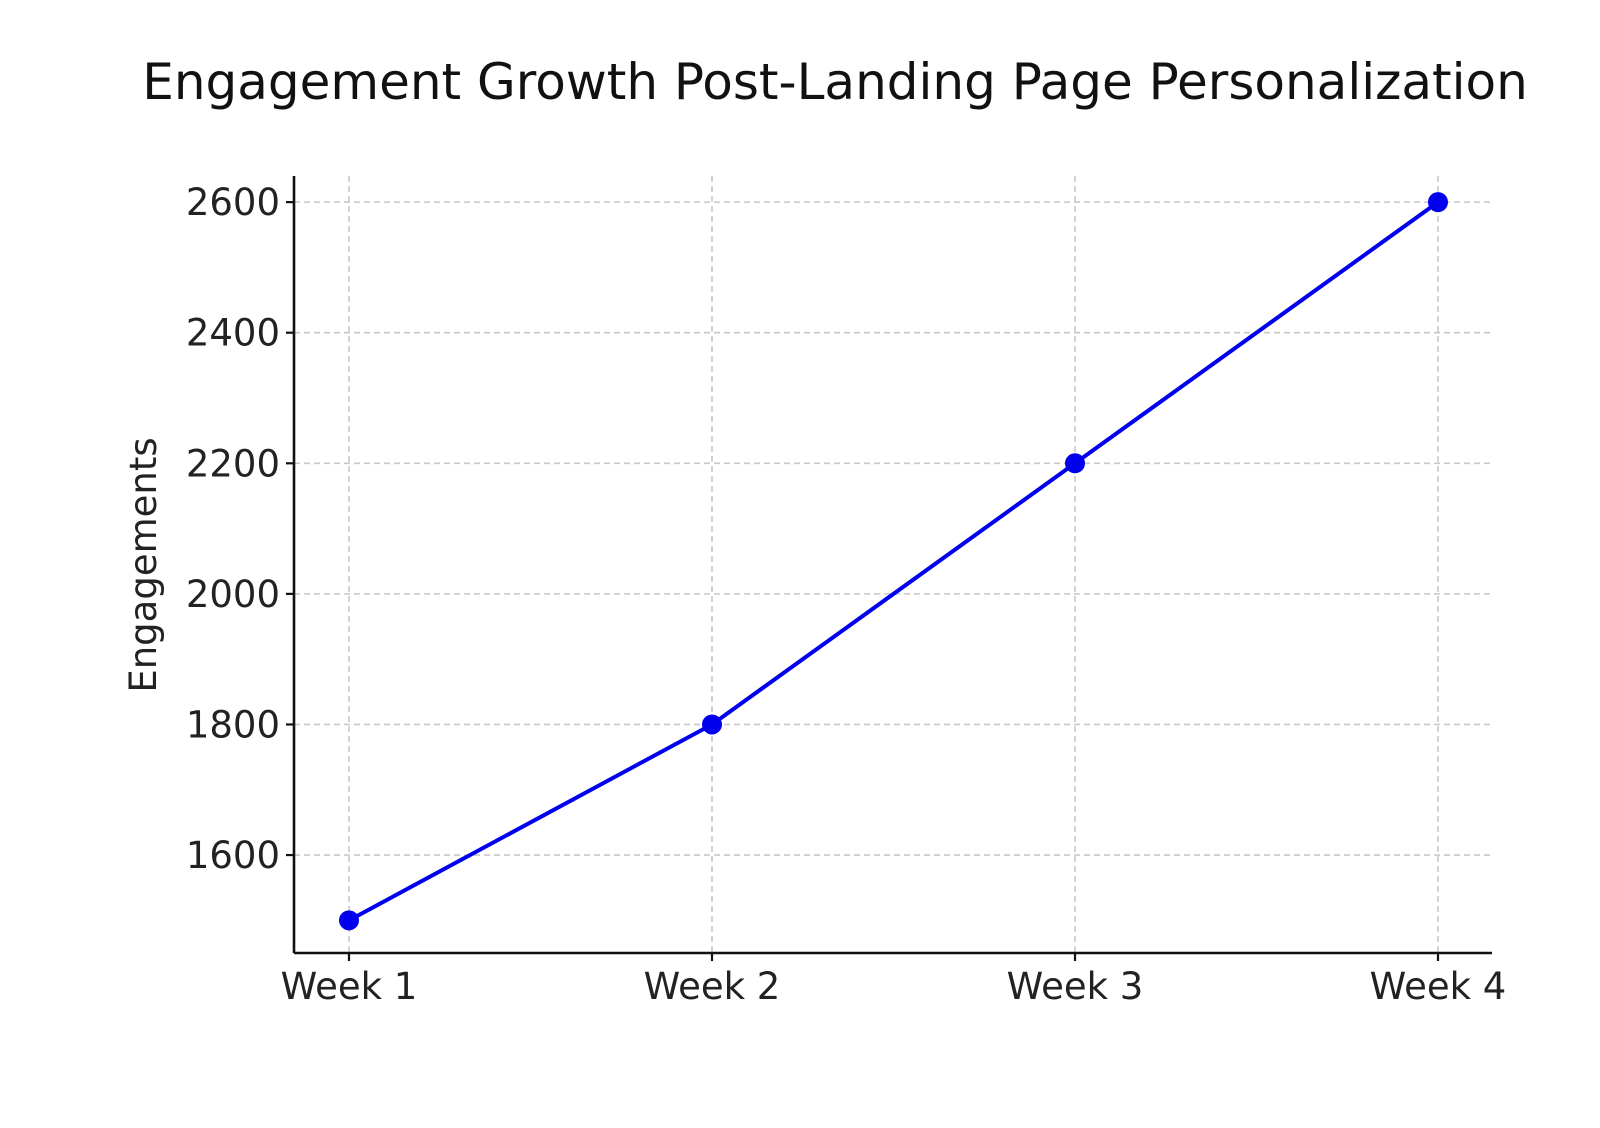 The image size is (1600, 1128). What do you see at coordinates (233, 333) in the screenshot?
I see `y-tick-label: 2400` at bounding box center [233, 333].